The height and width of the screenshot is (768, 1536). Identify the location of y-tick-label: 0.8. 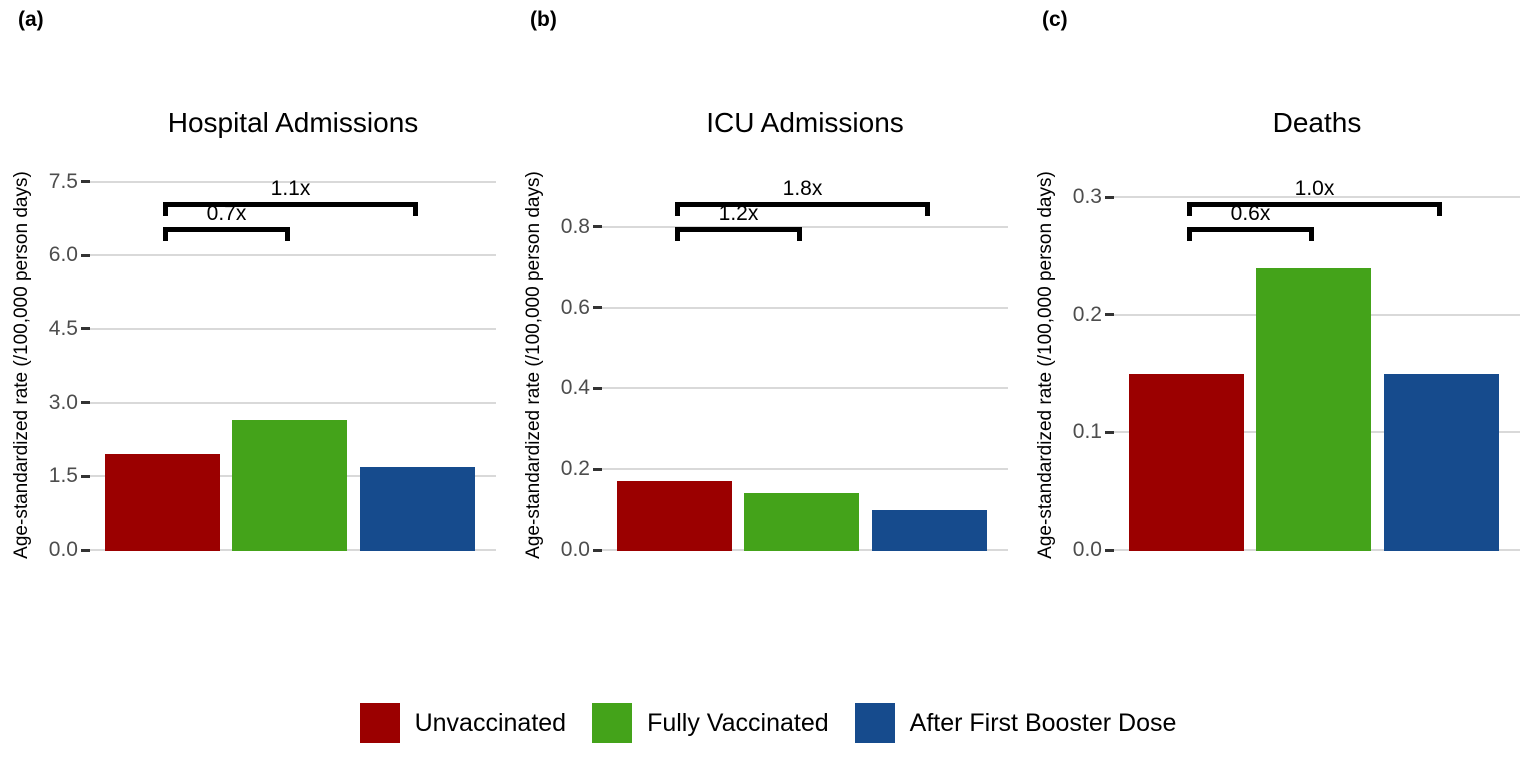
(575, 226).